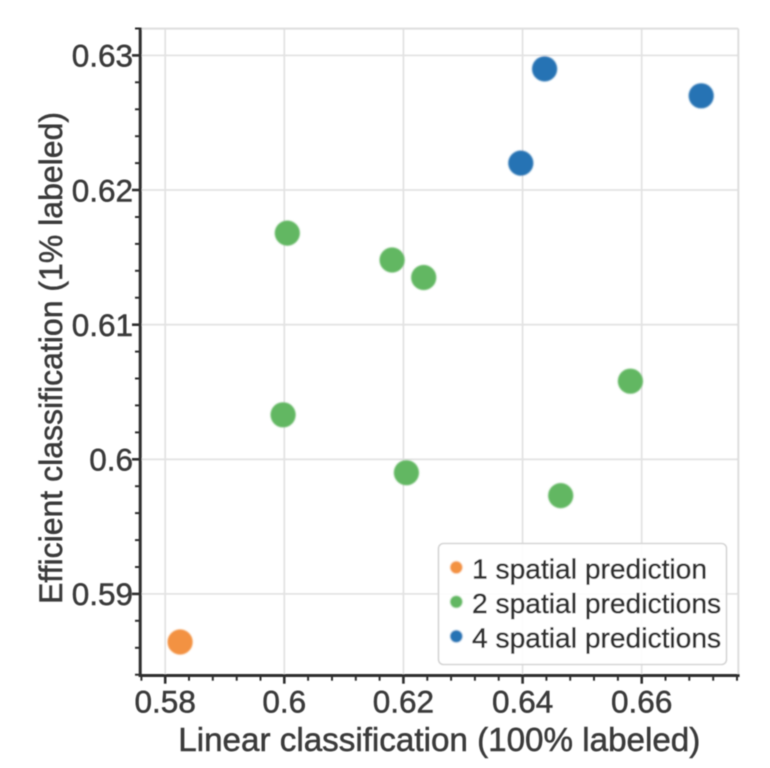  I want to click on svg-text:Efficient classification (1% l: Efficient classification (1% labeled), so click(51, 358).